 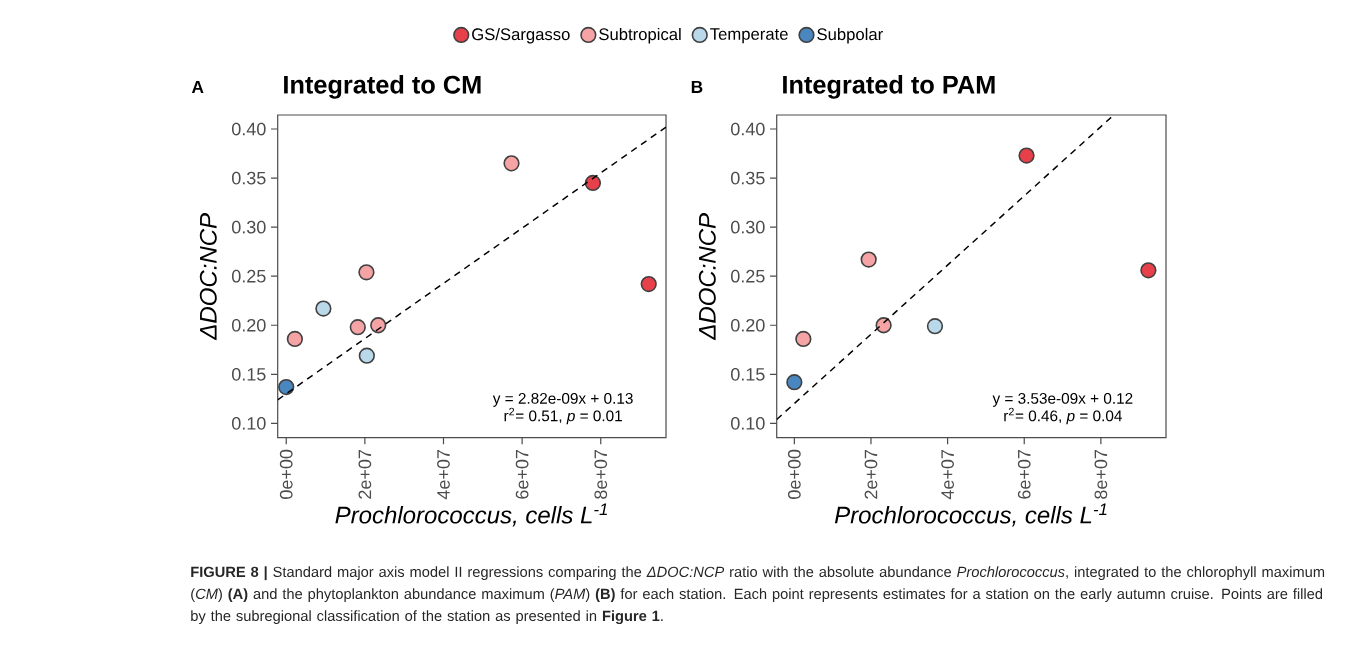 What do you see at coordinates (563, 416) in the screenshot?
I see `annotation: r$^{2}$= 0.51, p = 0.01` at bounding box center [563, 416].